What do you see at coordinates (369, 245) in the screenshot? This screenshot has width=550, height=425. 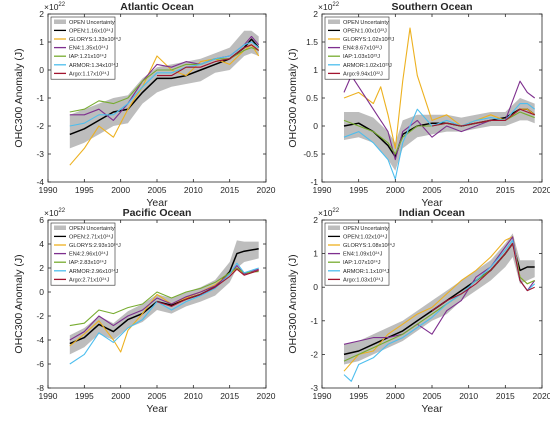 I see `legend-label-1: GLORYS:1.08x10²⁴J` at bounding box center [369, 245].